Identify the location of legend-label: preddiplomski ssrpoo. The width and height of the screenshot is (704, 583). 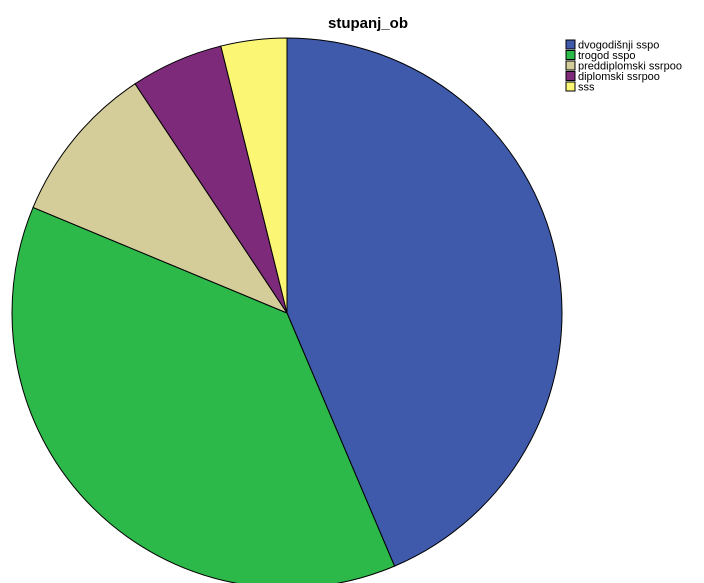
(630, 67).